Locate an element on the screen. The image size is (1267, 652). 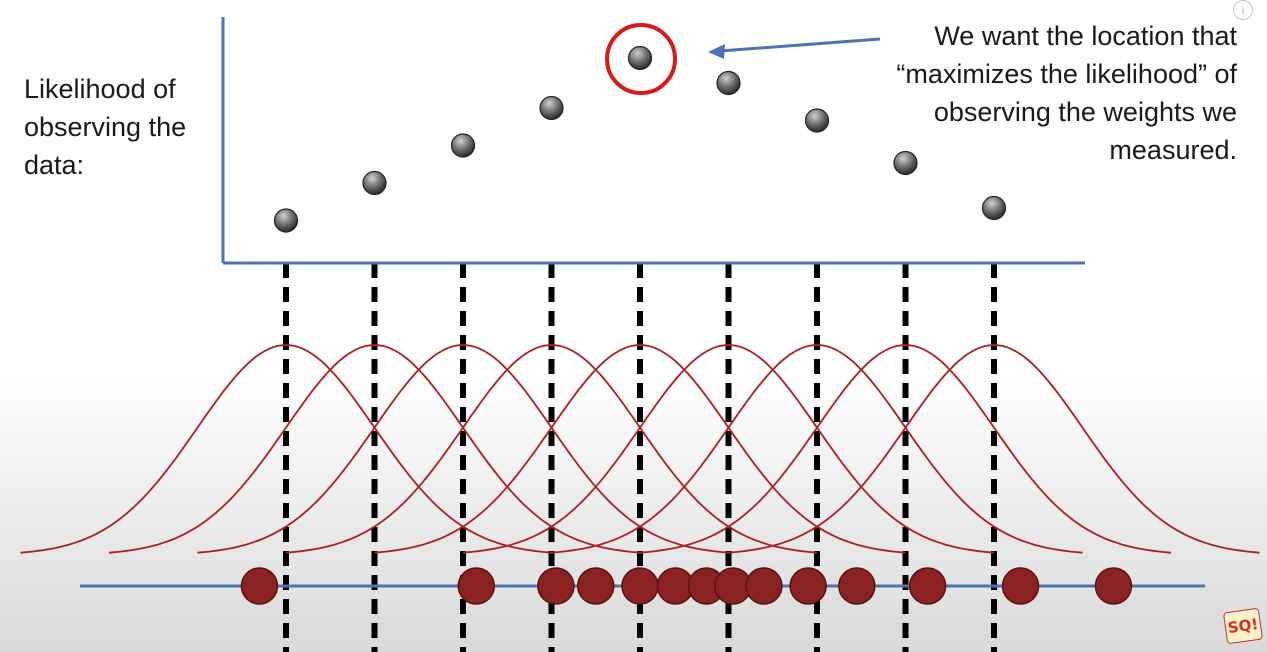
max-highlight is located at coordinates (743, 59).